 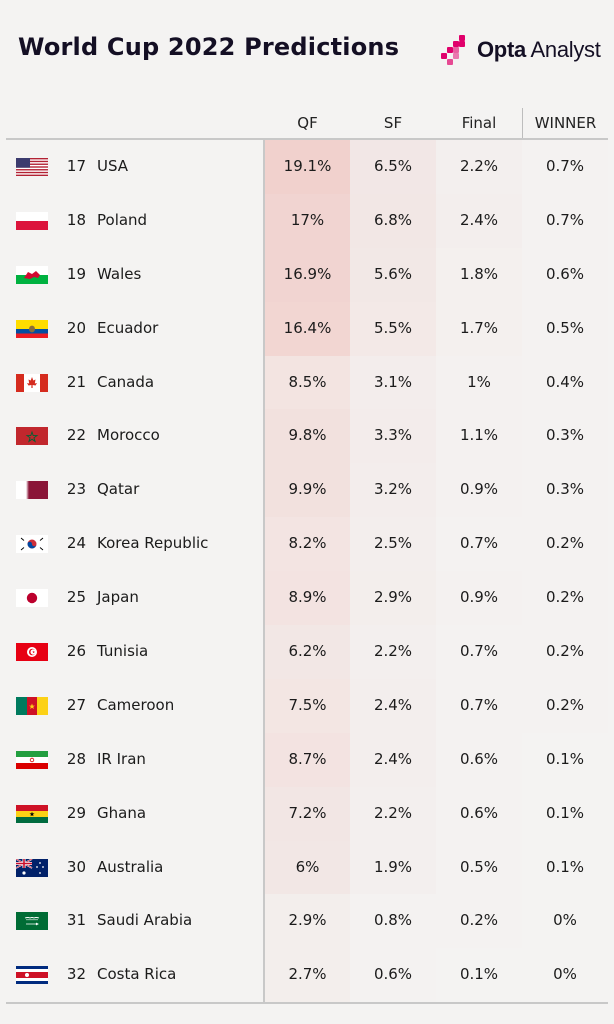 I want to click on table-row: 22 Morocco 9.8% 3.3% 1.1% 0.3%, so click(x=307, y=436).